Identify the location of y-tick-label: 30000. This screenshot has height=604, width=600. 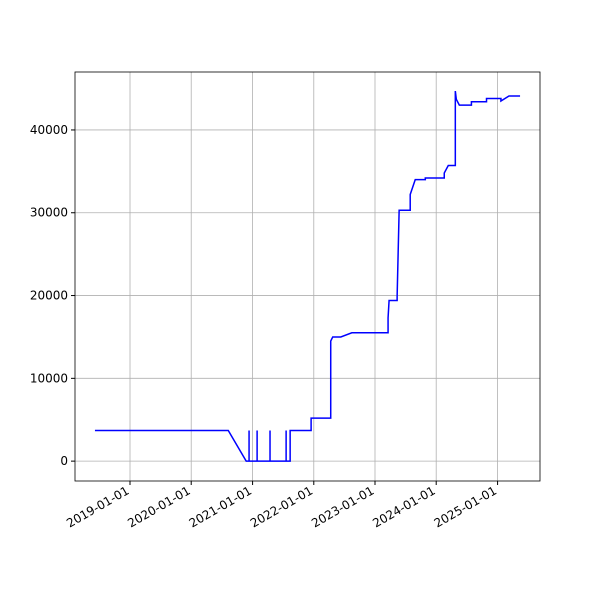
(49, 213).